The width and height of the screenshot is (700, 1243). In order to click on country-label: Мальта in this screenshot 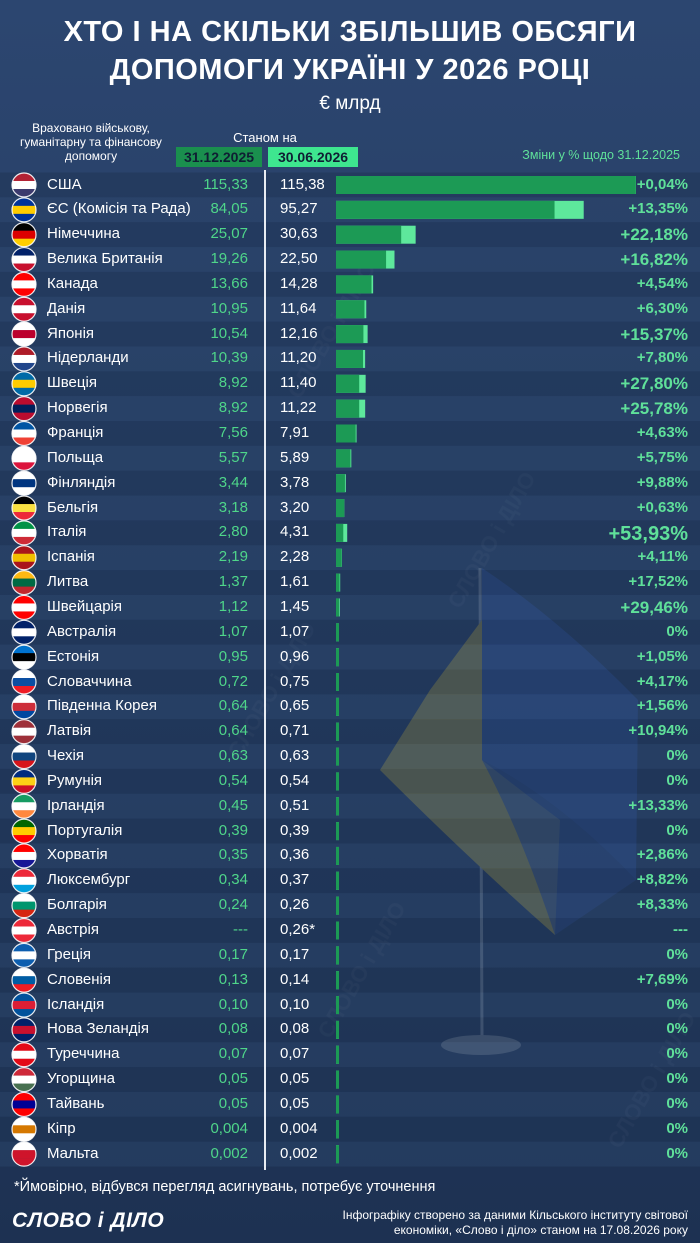, I will do `click(73, 1153)`.